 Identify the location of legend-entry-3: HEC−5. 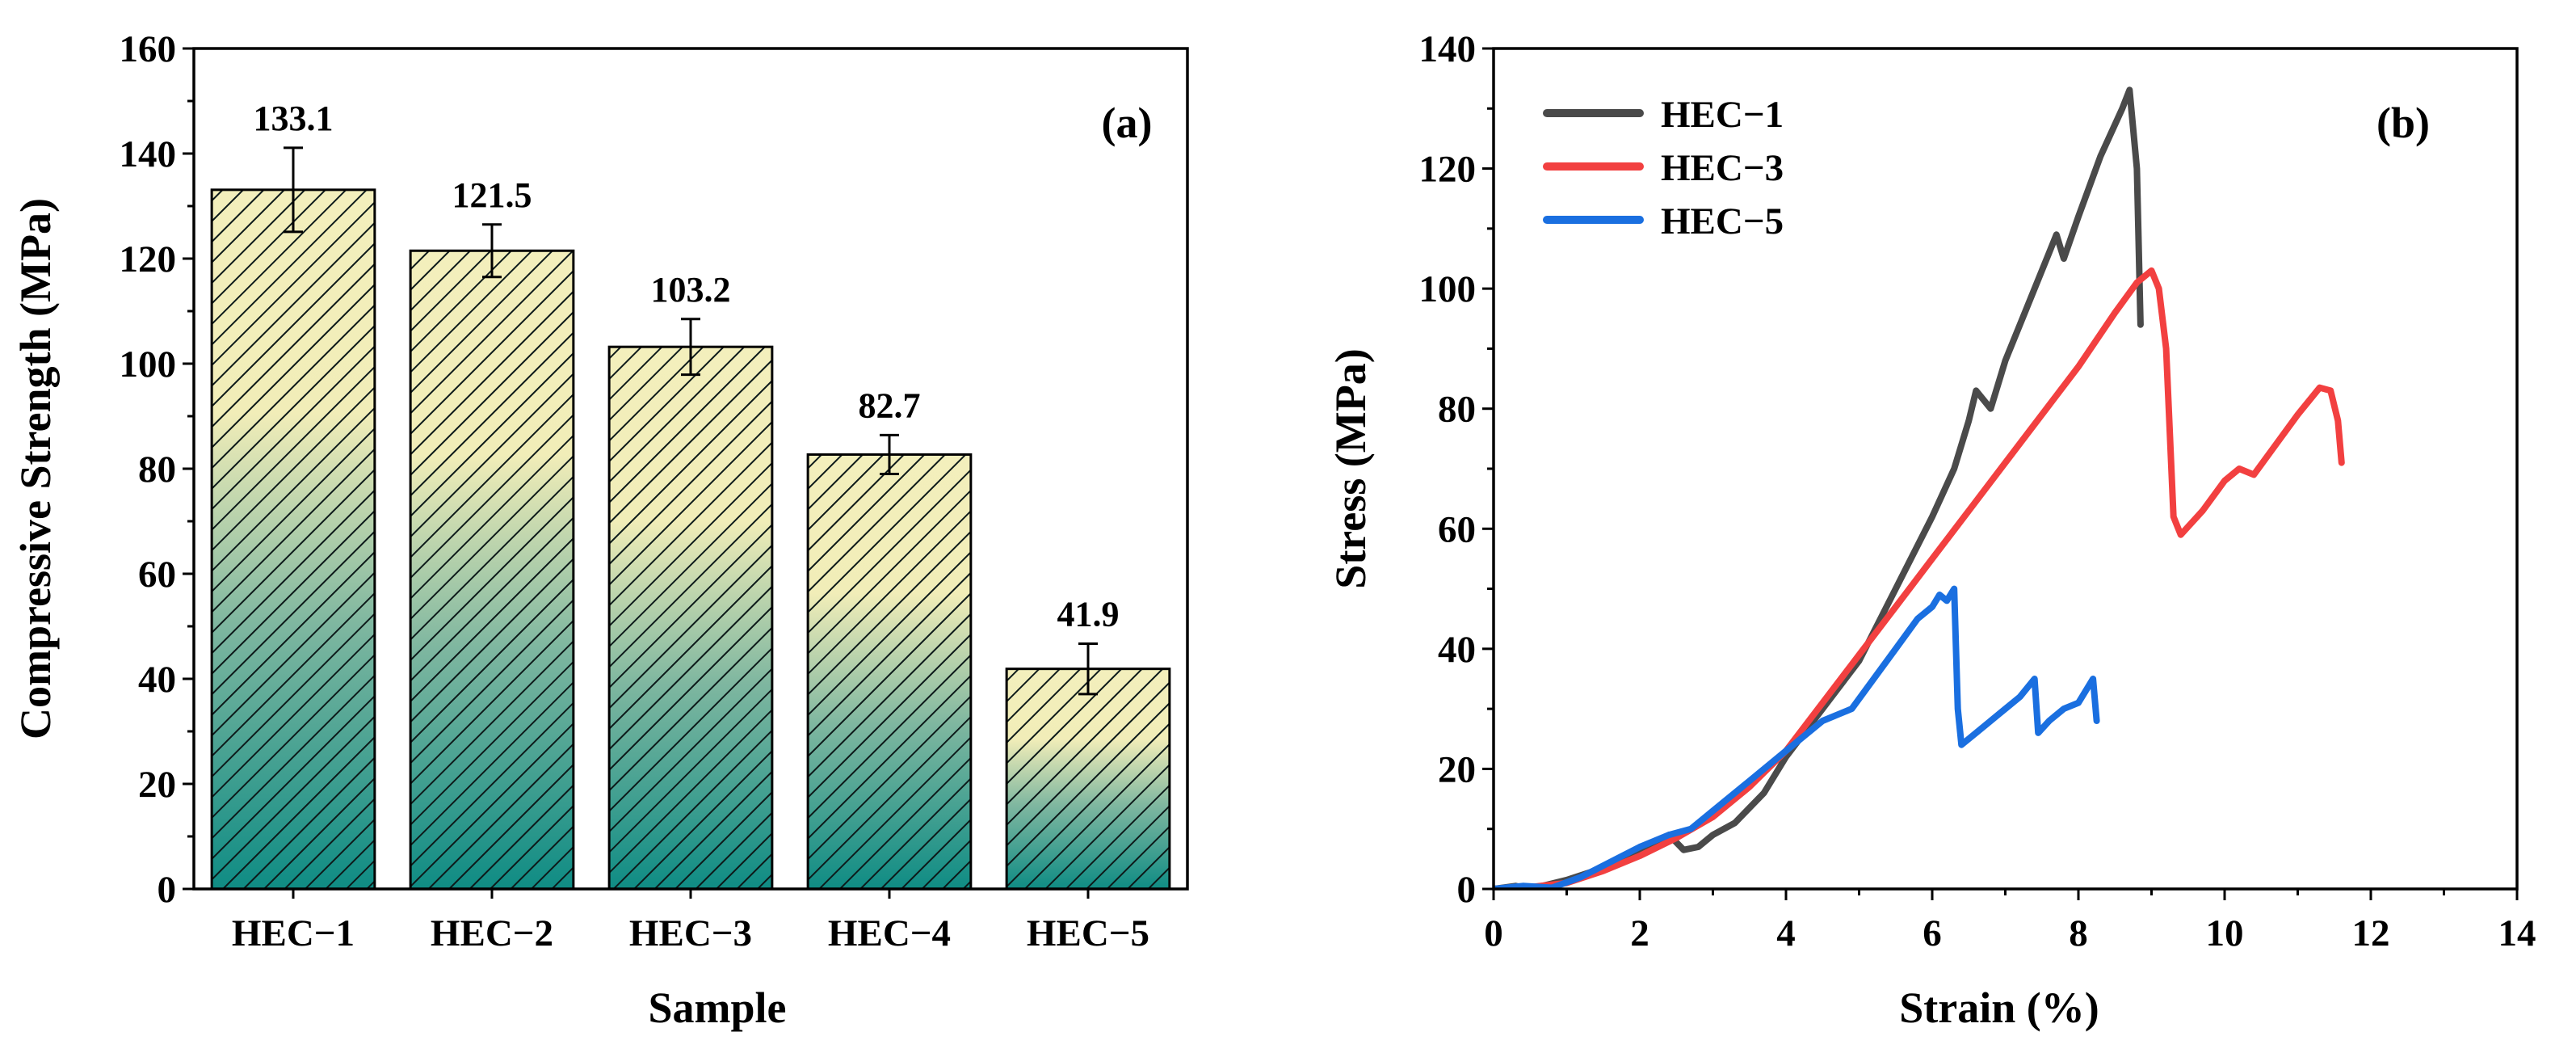
(1663, 221).